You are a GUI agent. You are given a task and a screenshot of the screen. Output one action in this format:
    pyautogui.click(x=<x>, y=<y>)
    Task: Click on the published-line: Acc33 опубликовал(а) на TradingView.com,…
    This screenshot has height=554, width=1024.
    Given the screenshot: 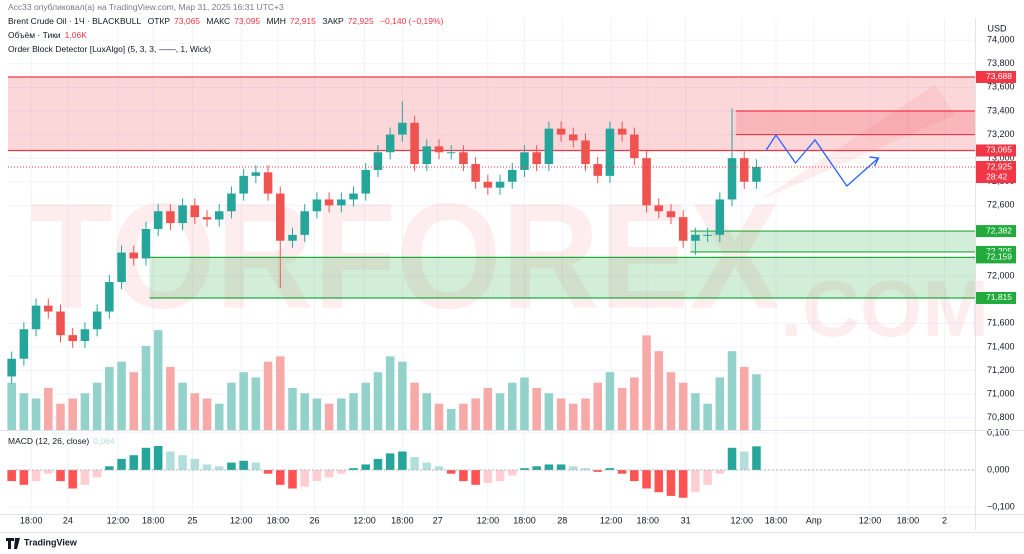 What is the action you would take?
    pyautogui.click(x=146, y=7)
    